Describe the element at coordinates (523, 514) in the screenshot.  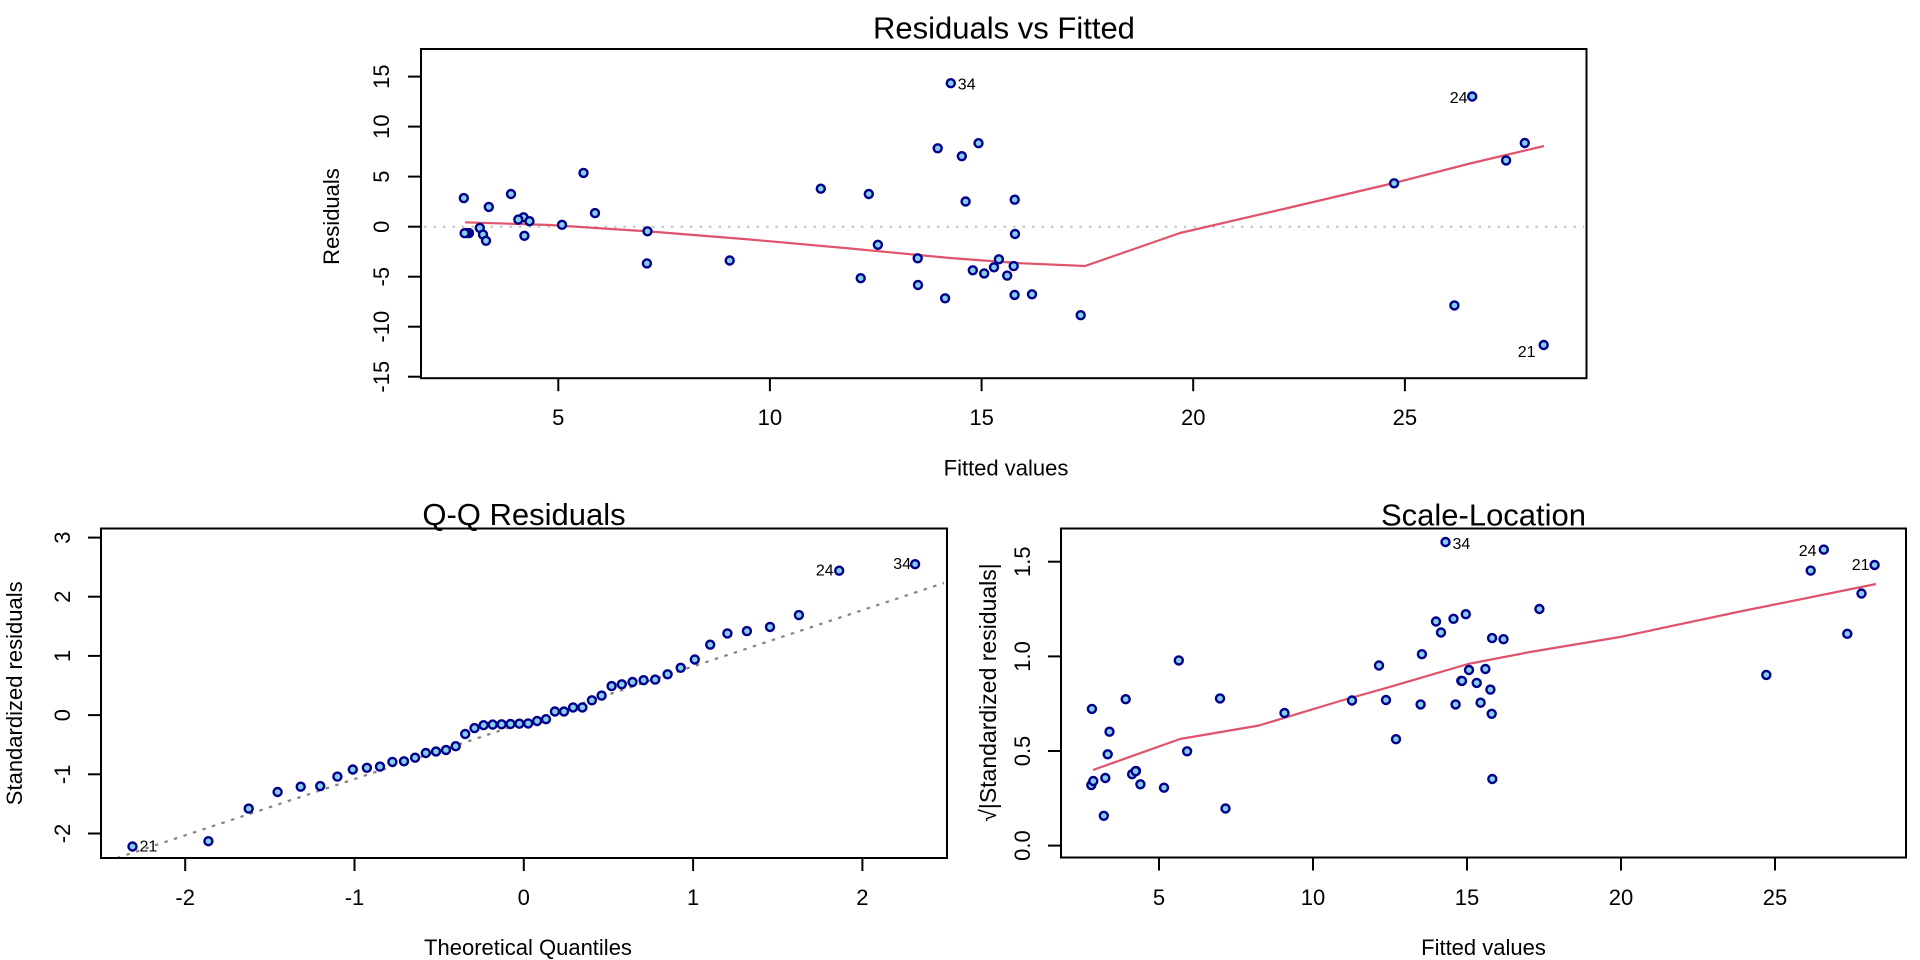
I see `svg-text: Q-Q Residuals` at that location.